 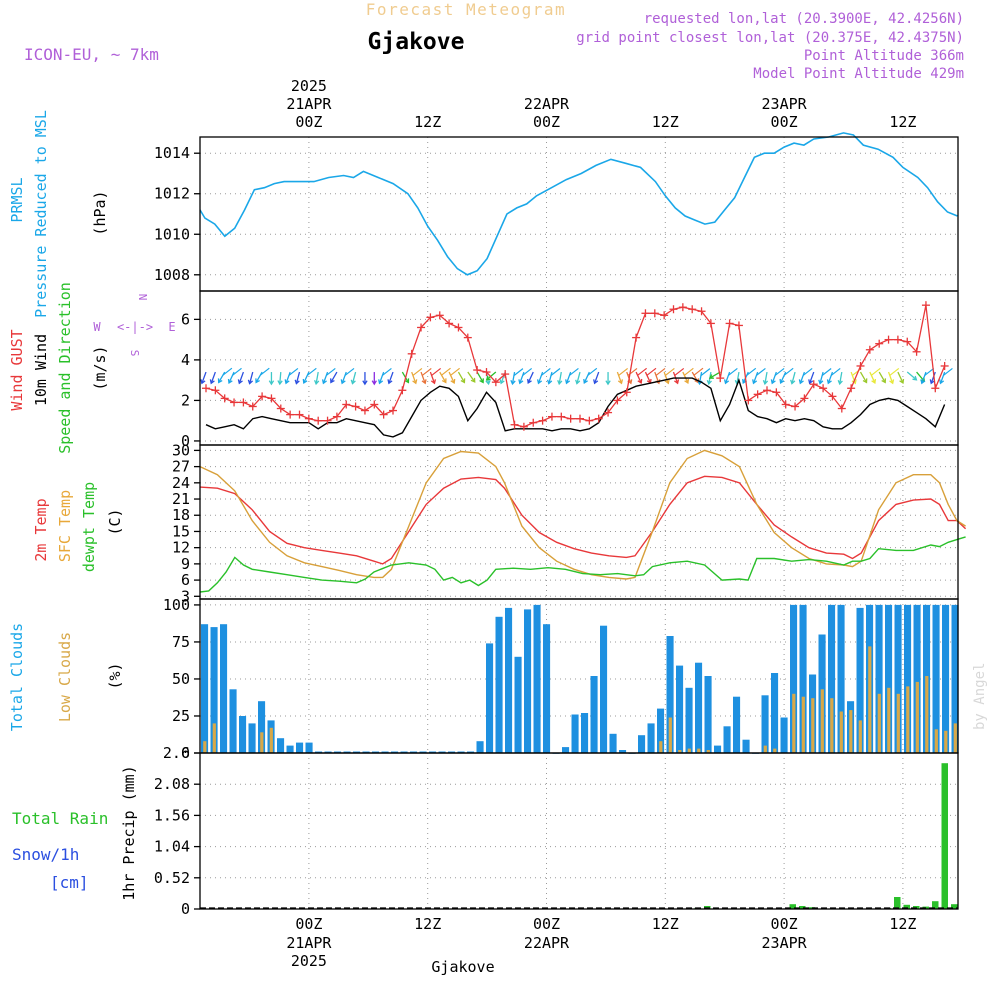 I want to click on ytick-label-clouds-3: 75, so click(x=181, y=642).